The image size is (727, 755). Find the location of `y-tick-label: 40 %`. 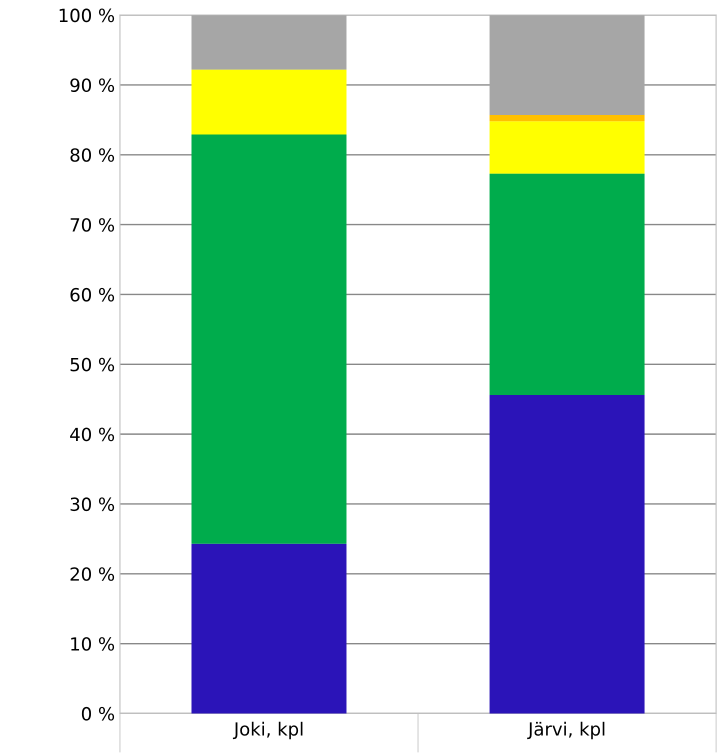

y-tick-label: 40 % is located at coordinates (92, 435).